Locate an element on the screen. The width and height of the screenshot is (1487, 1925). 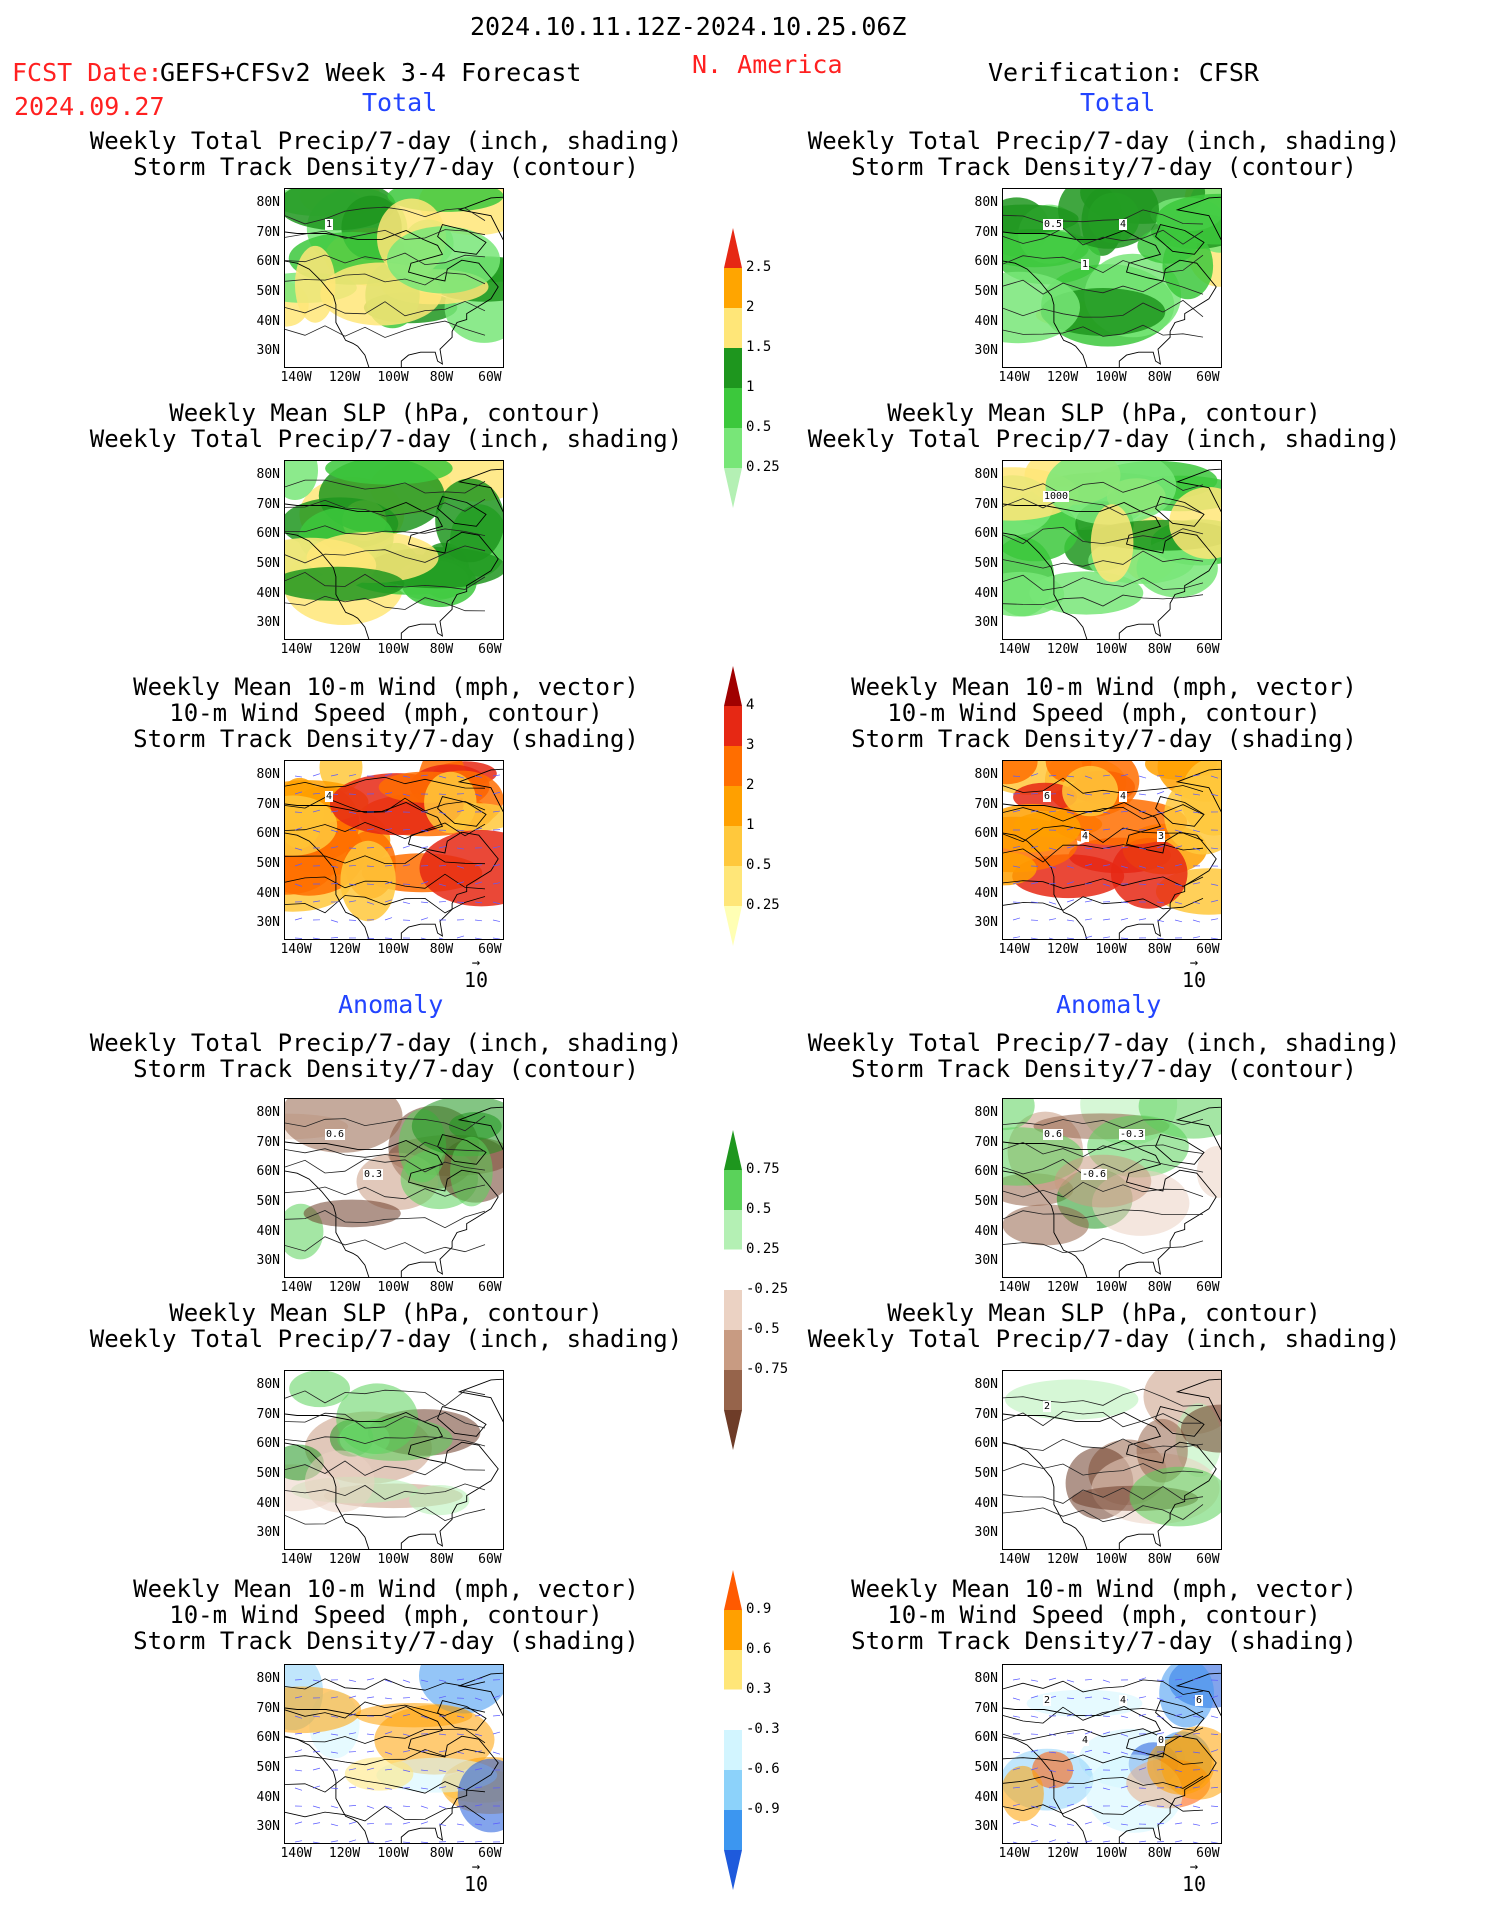
lat-tick-label: 80N is located at coordinates (268, 202).